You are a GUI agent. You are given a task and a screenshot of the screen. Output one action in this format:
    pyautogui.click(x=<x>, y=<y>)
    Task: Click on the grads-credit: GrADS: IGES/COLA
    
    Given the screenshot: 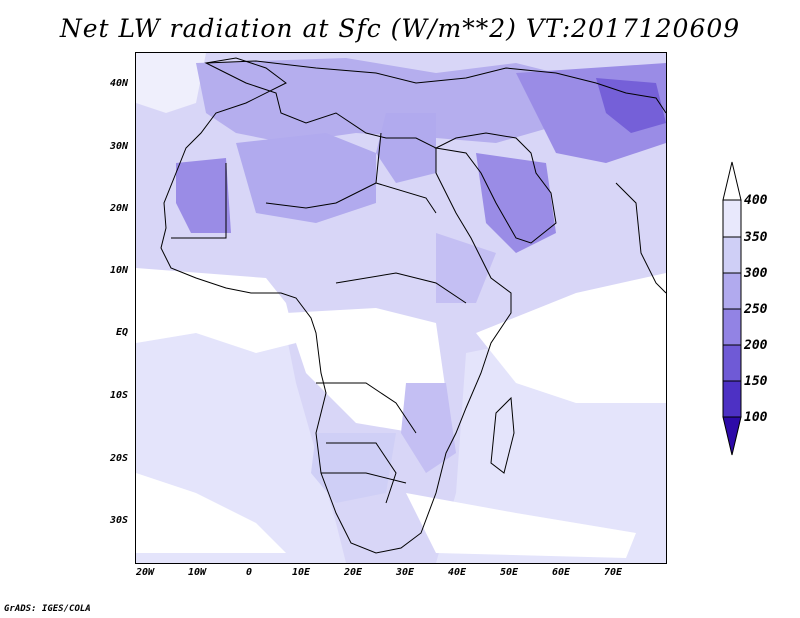 What is the action you would take?
    pyautogui.click(x=47, y=609)
    